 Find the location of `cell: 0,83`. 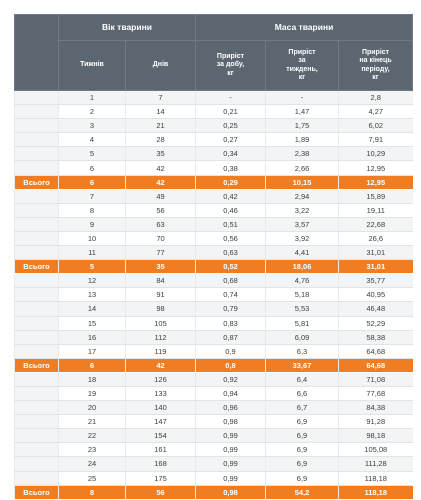

cell: 0,83 is located at coordinates (230, 323).